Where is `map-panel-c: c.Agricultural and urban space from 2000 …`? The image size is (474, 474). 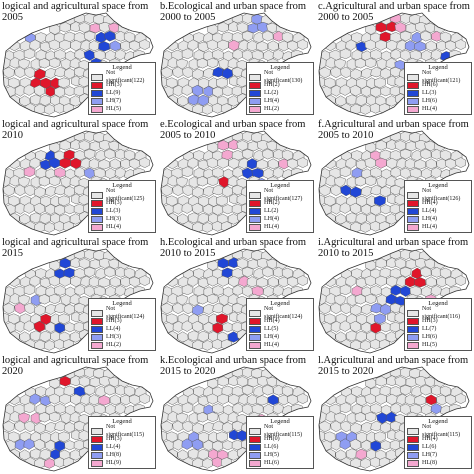
map-panel-c: c.Agricultural and urban space from 2000 … is located at coordinates (395, 60).